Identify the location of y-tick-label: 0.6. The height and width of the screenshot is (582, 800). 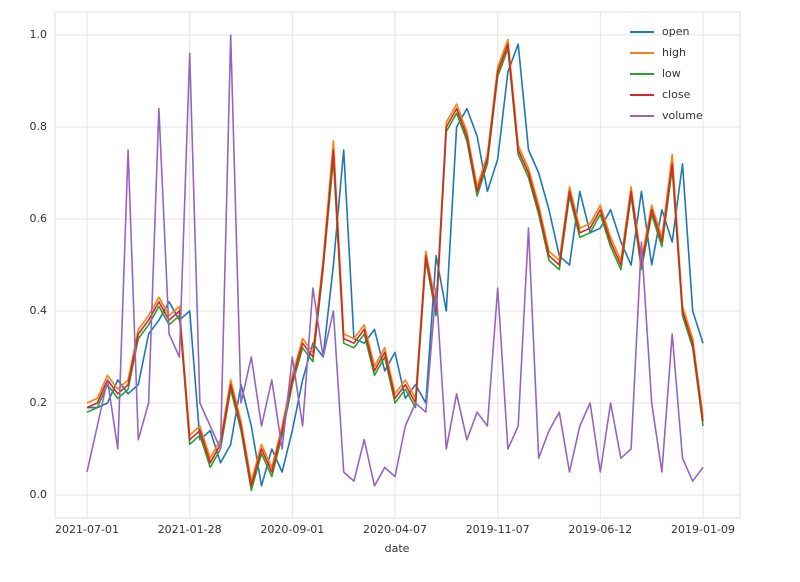
(39, 218).